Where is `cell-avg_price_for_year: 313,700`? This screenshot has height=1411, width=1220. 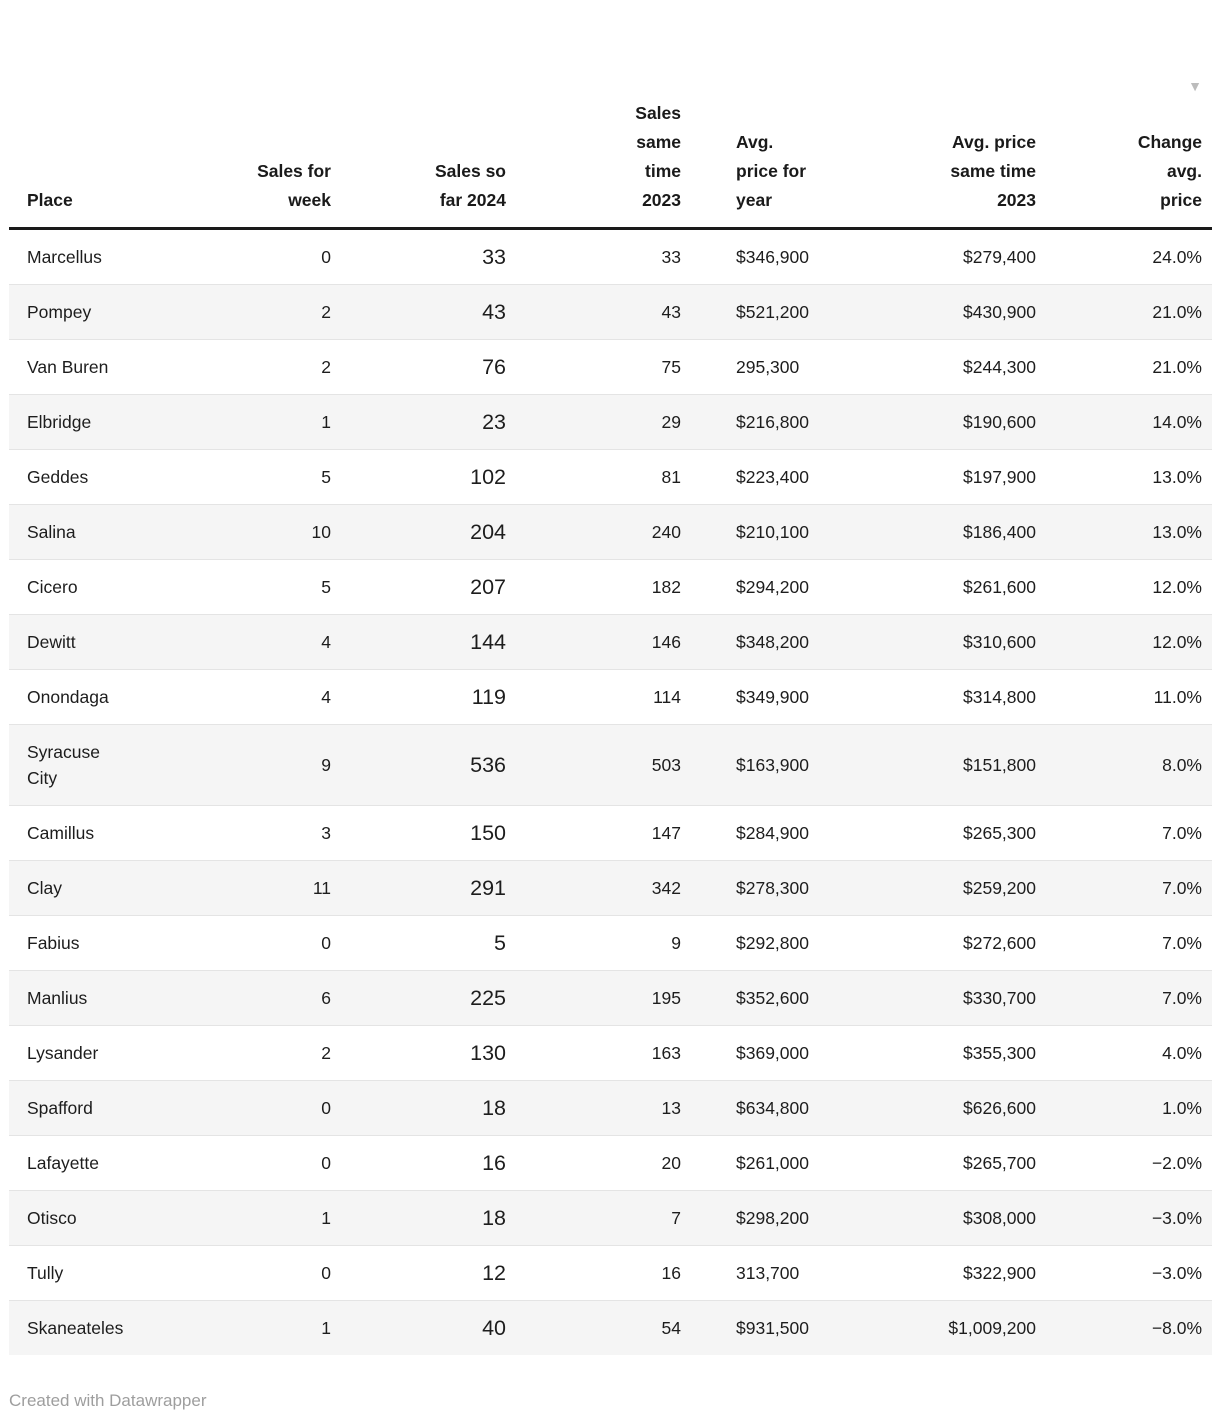
cell-avg_price_for_year: 313,700 is located at coordinates (768, 1273).